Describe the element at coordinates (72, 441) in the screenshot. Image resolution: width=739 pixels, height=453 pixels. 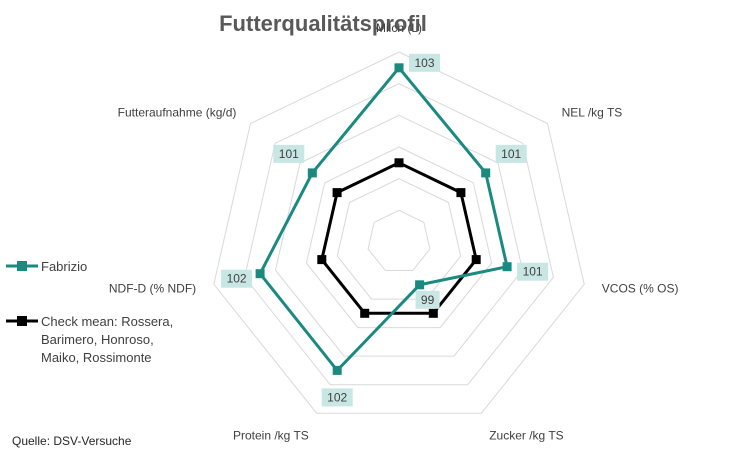
I see `source-note: Quelle: DSV-Versuche` at that location.